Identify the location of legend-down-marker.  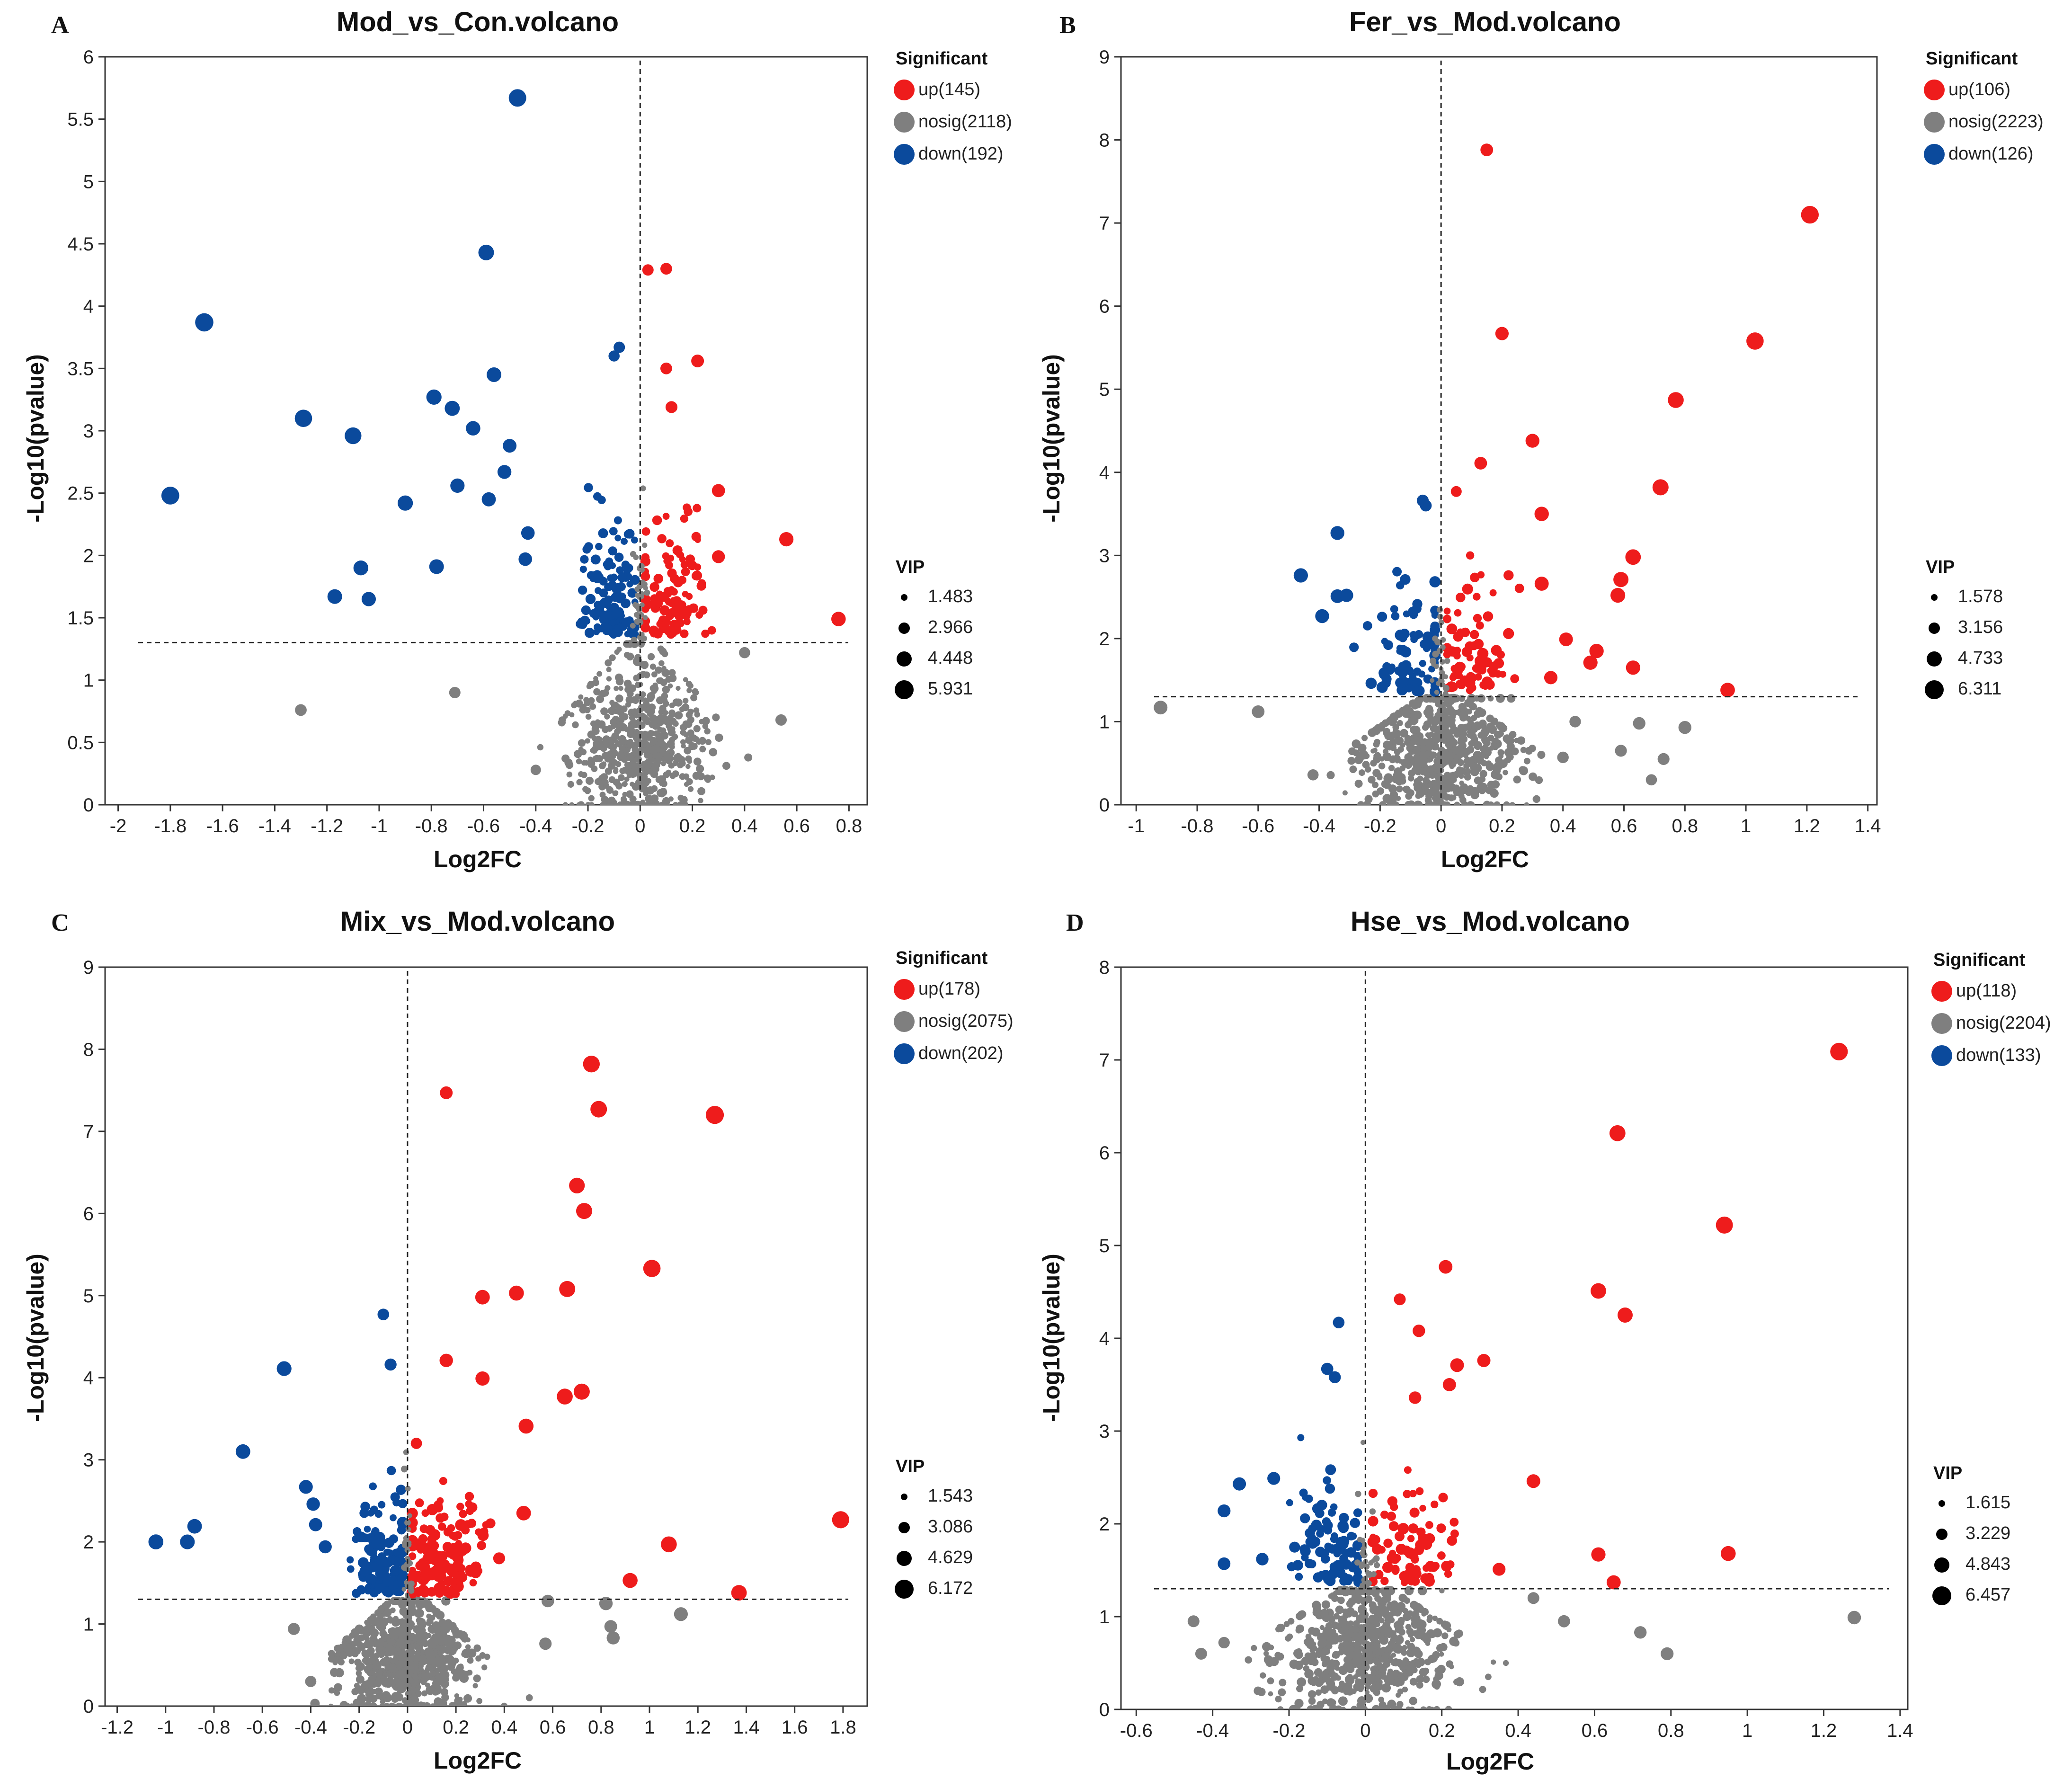
(905, 154).